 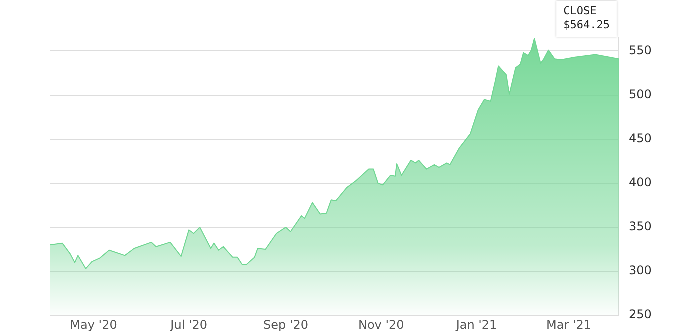 What do you see at coordinates (640, 315) in the screenshot?
I see `y-tick-label: 250` at bounding box center [640, 315].